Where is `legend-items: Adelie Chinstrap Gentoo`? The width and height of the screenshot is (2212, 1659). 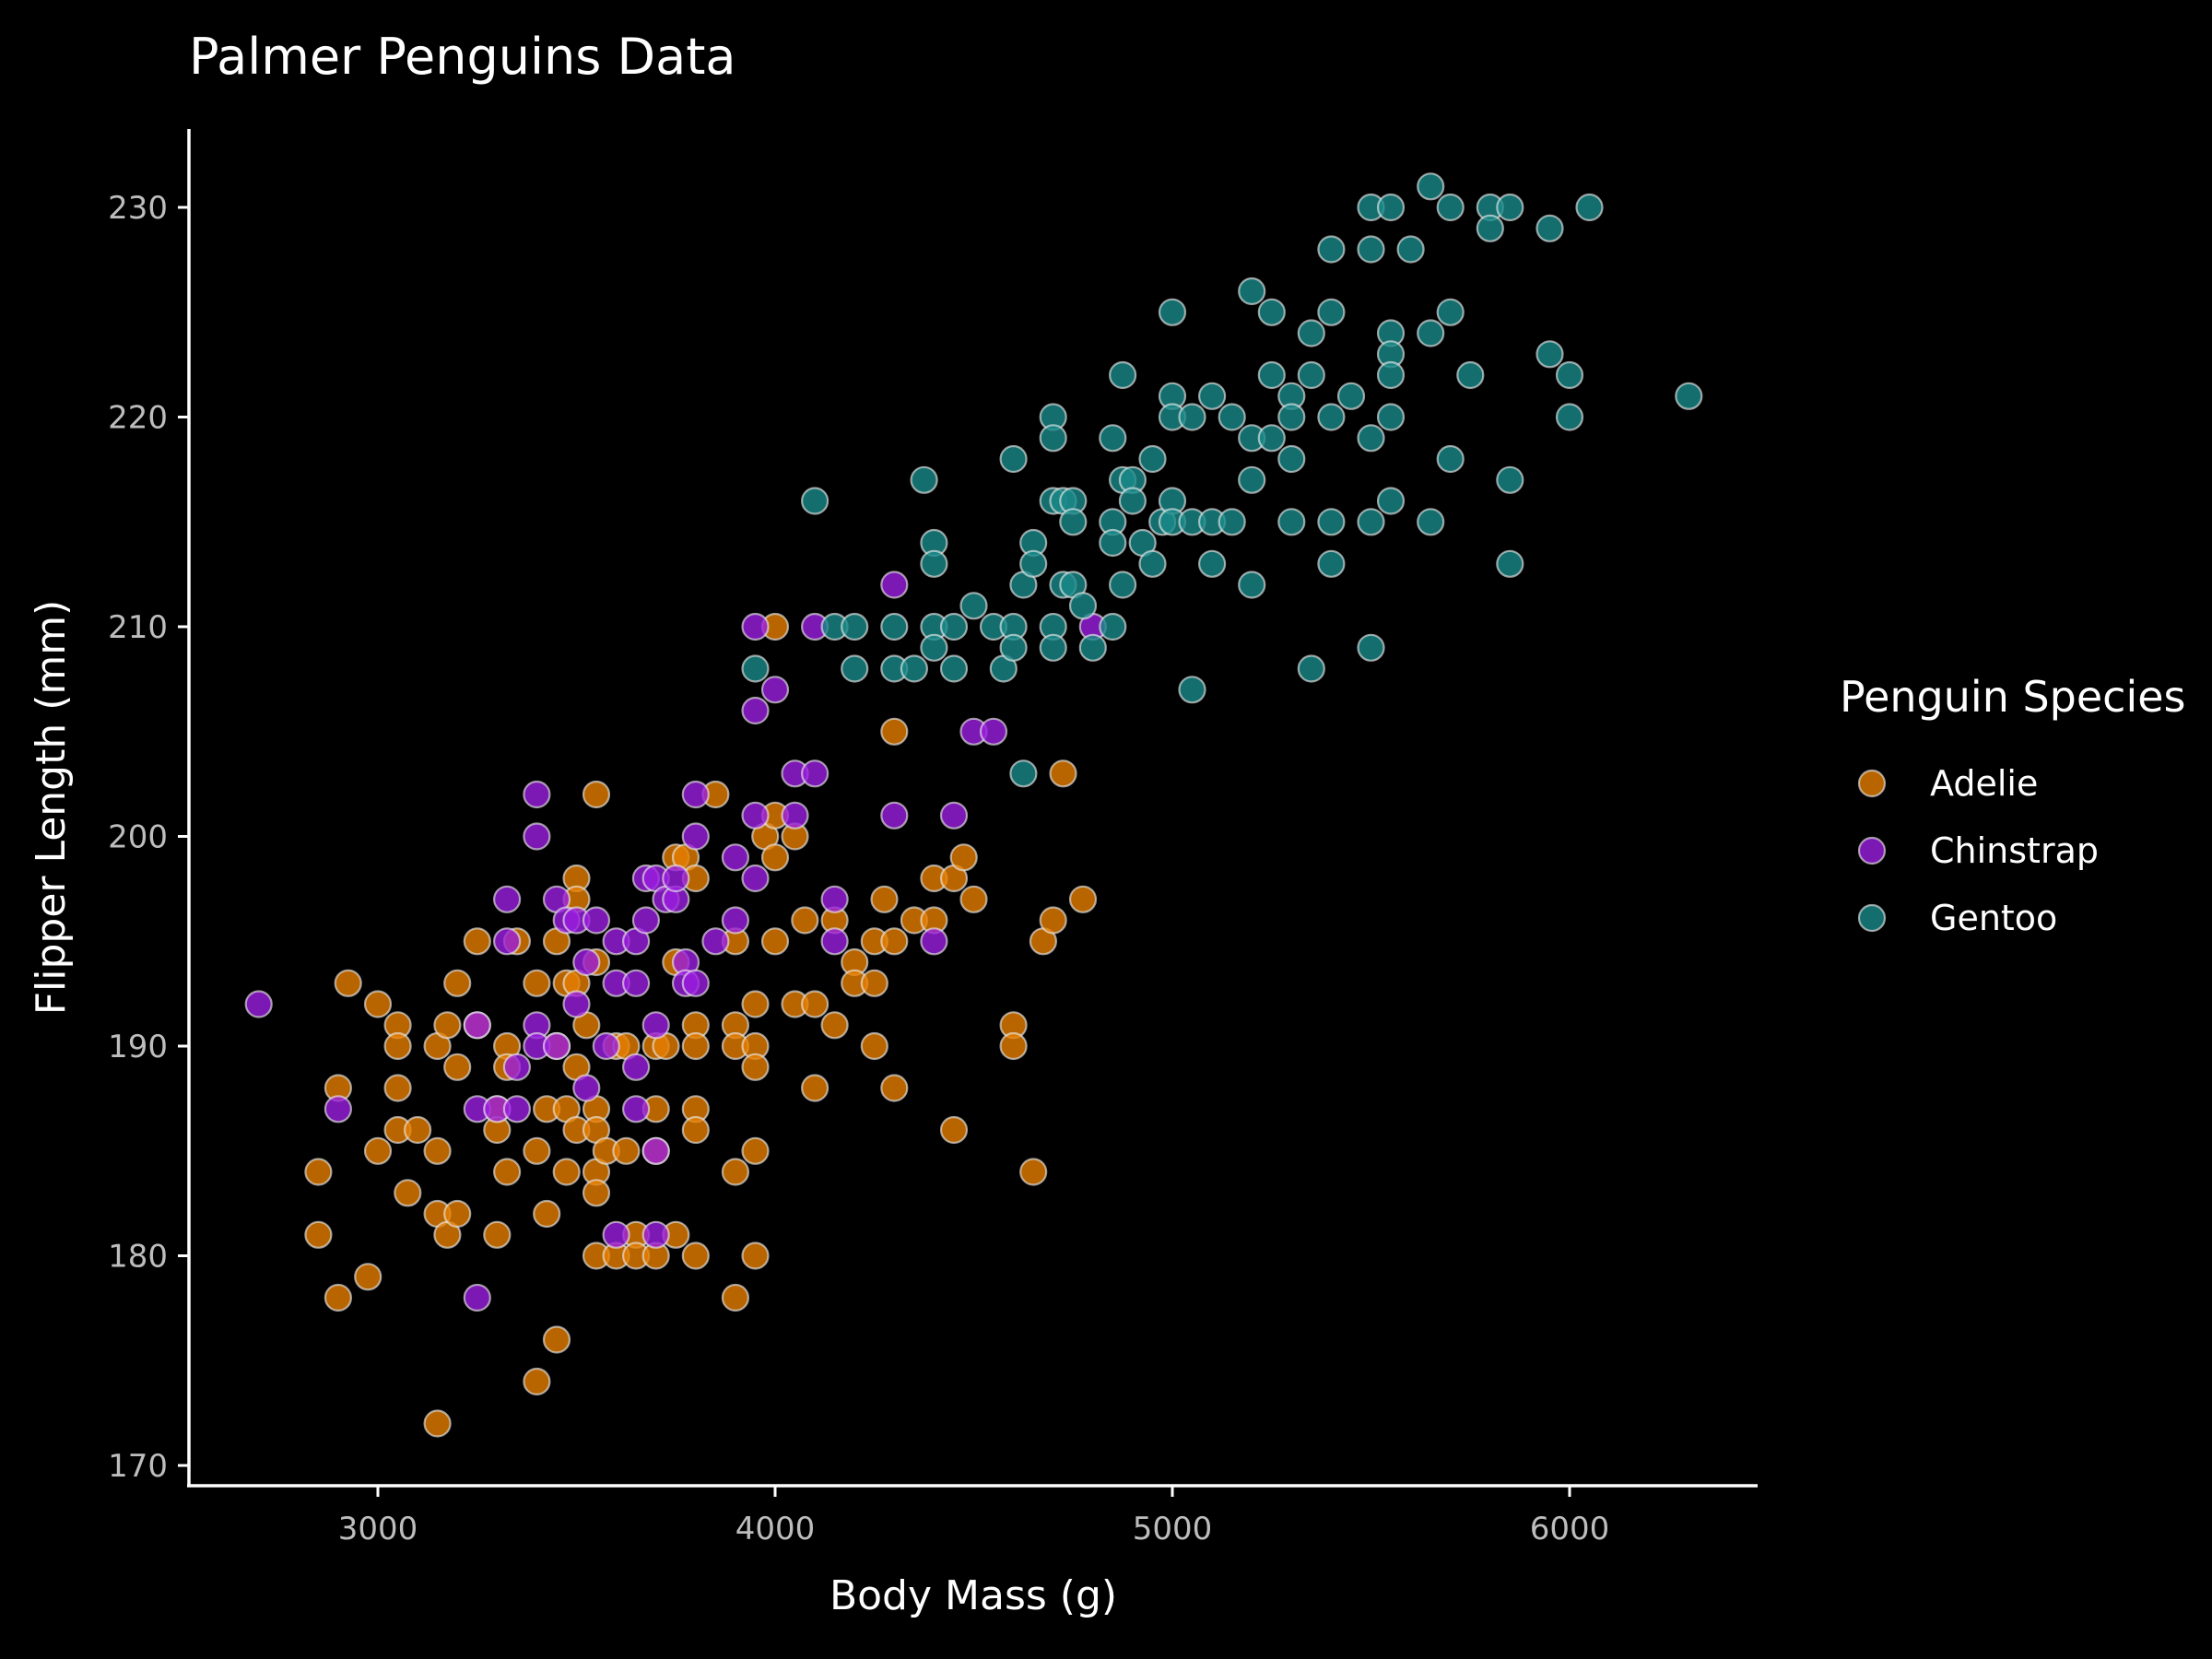
legend-items: Adelie Chinstrap Gentoo is located at coordinates (1978, 850).